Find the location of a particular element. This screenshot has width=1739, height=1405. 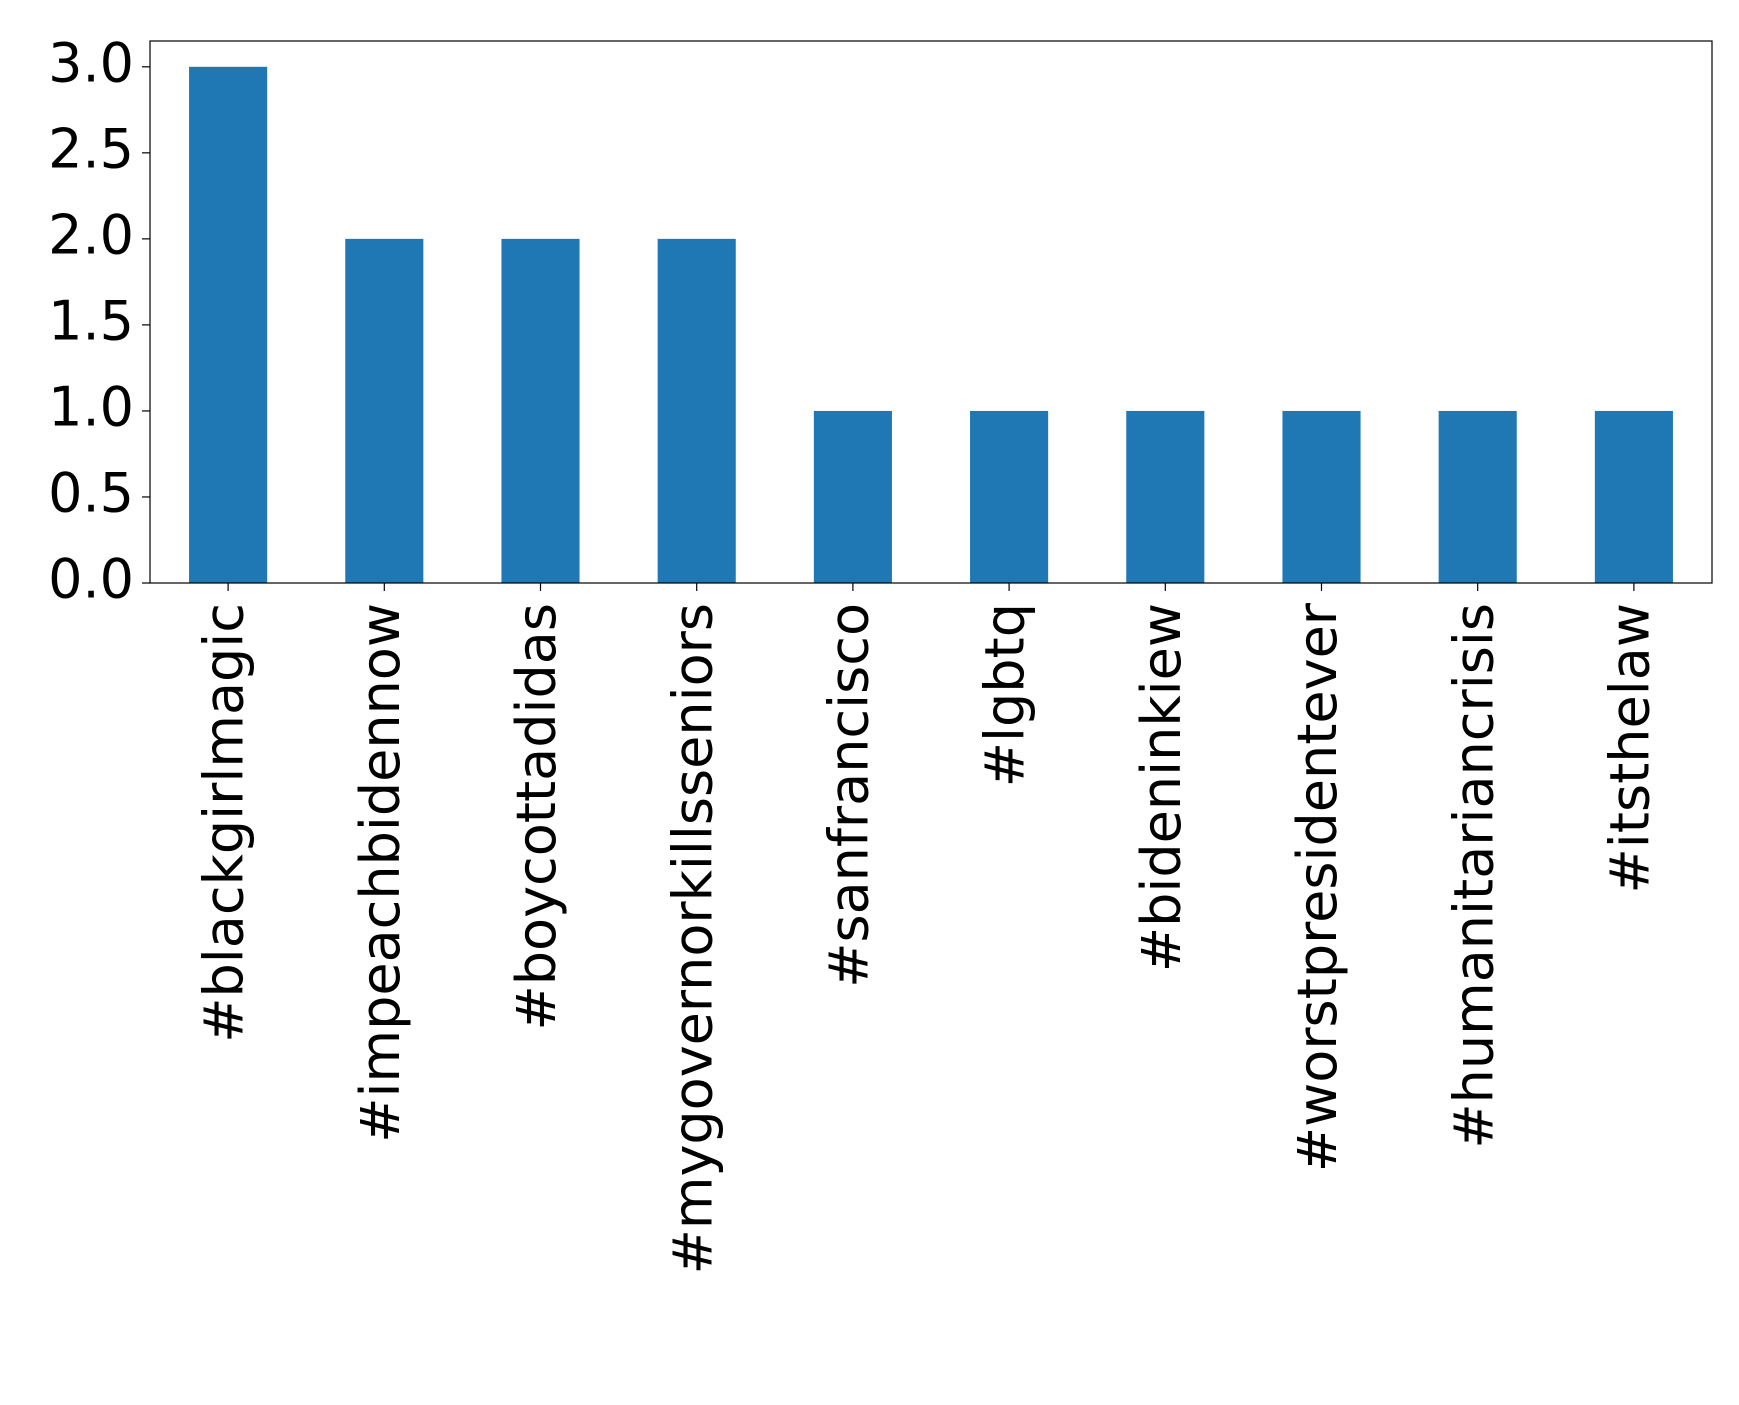

y-tick-label: 0.5 is located at coordinates (91, 493).